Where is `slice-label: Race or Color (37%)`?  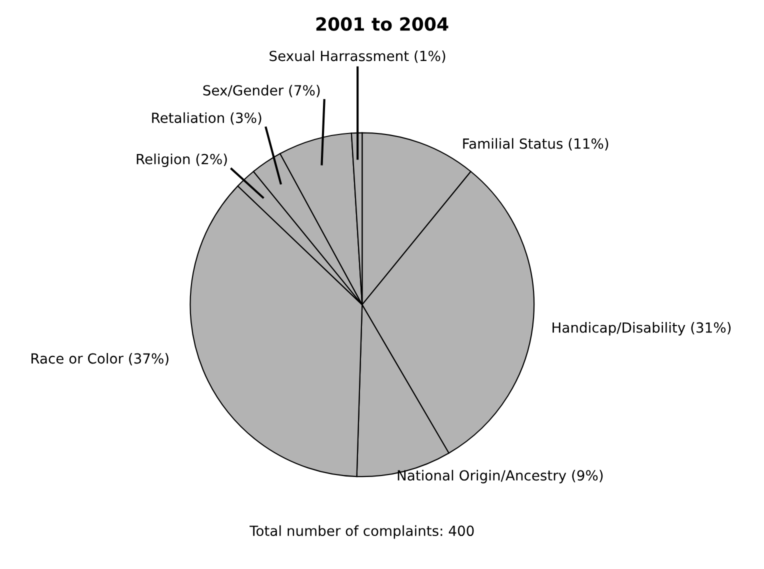
slice-label: Race or Color (37%) is located at coordinates (100, 359).